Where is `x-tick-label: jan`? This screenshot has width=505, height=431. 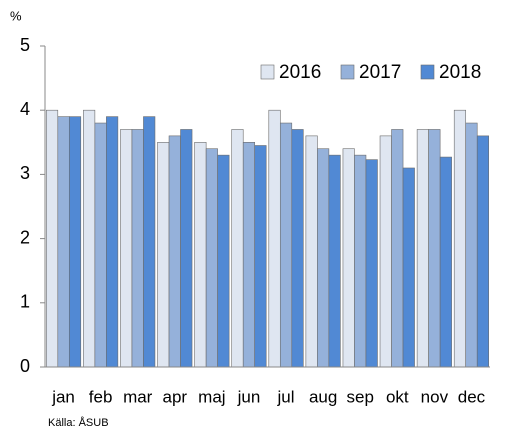 x-tick-label: jan is located at coordinates (63, 396).